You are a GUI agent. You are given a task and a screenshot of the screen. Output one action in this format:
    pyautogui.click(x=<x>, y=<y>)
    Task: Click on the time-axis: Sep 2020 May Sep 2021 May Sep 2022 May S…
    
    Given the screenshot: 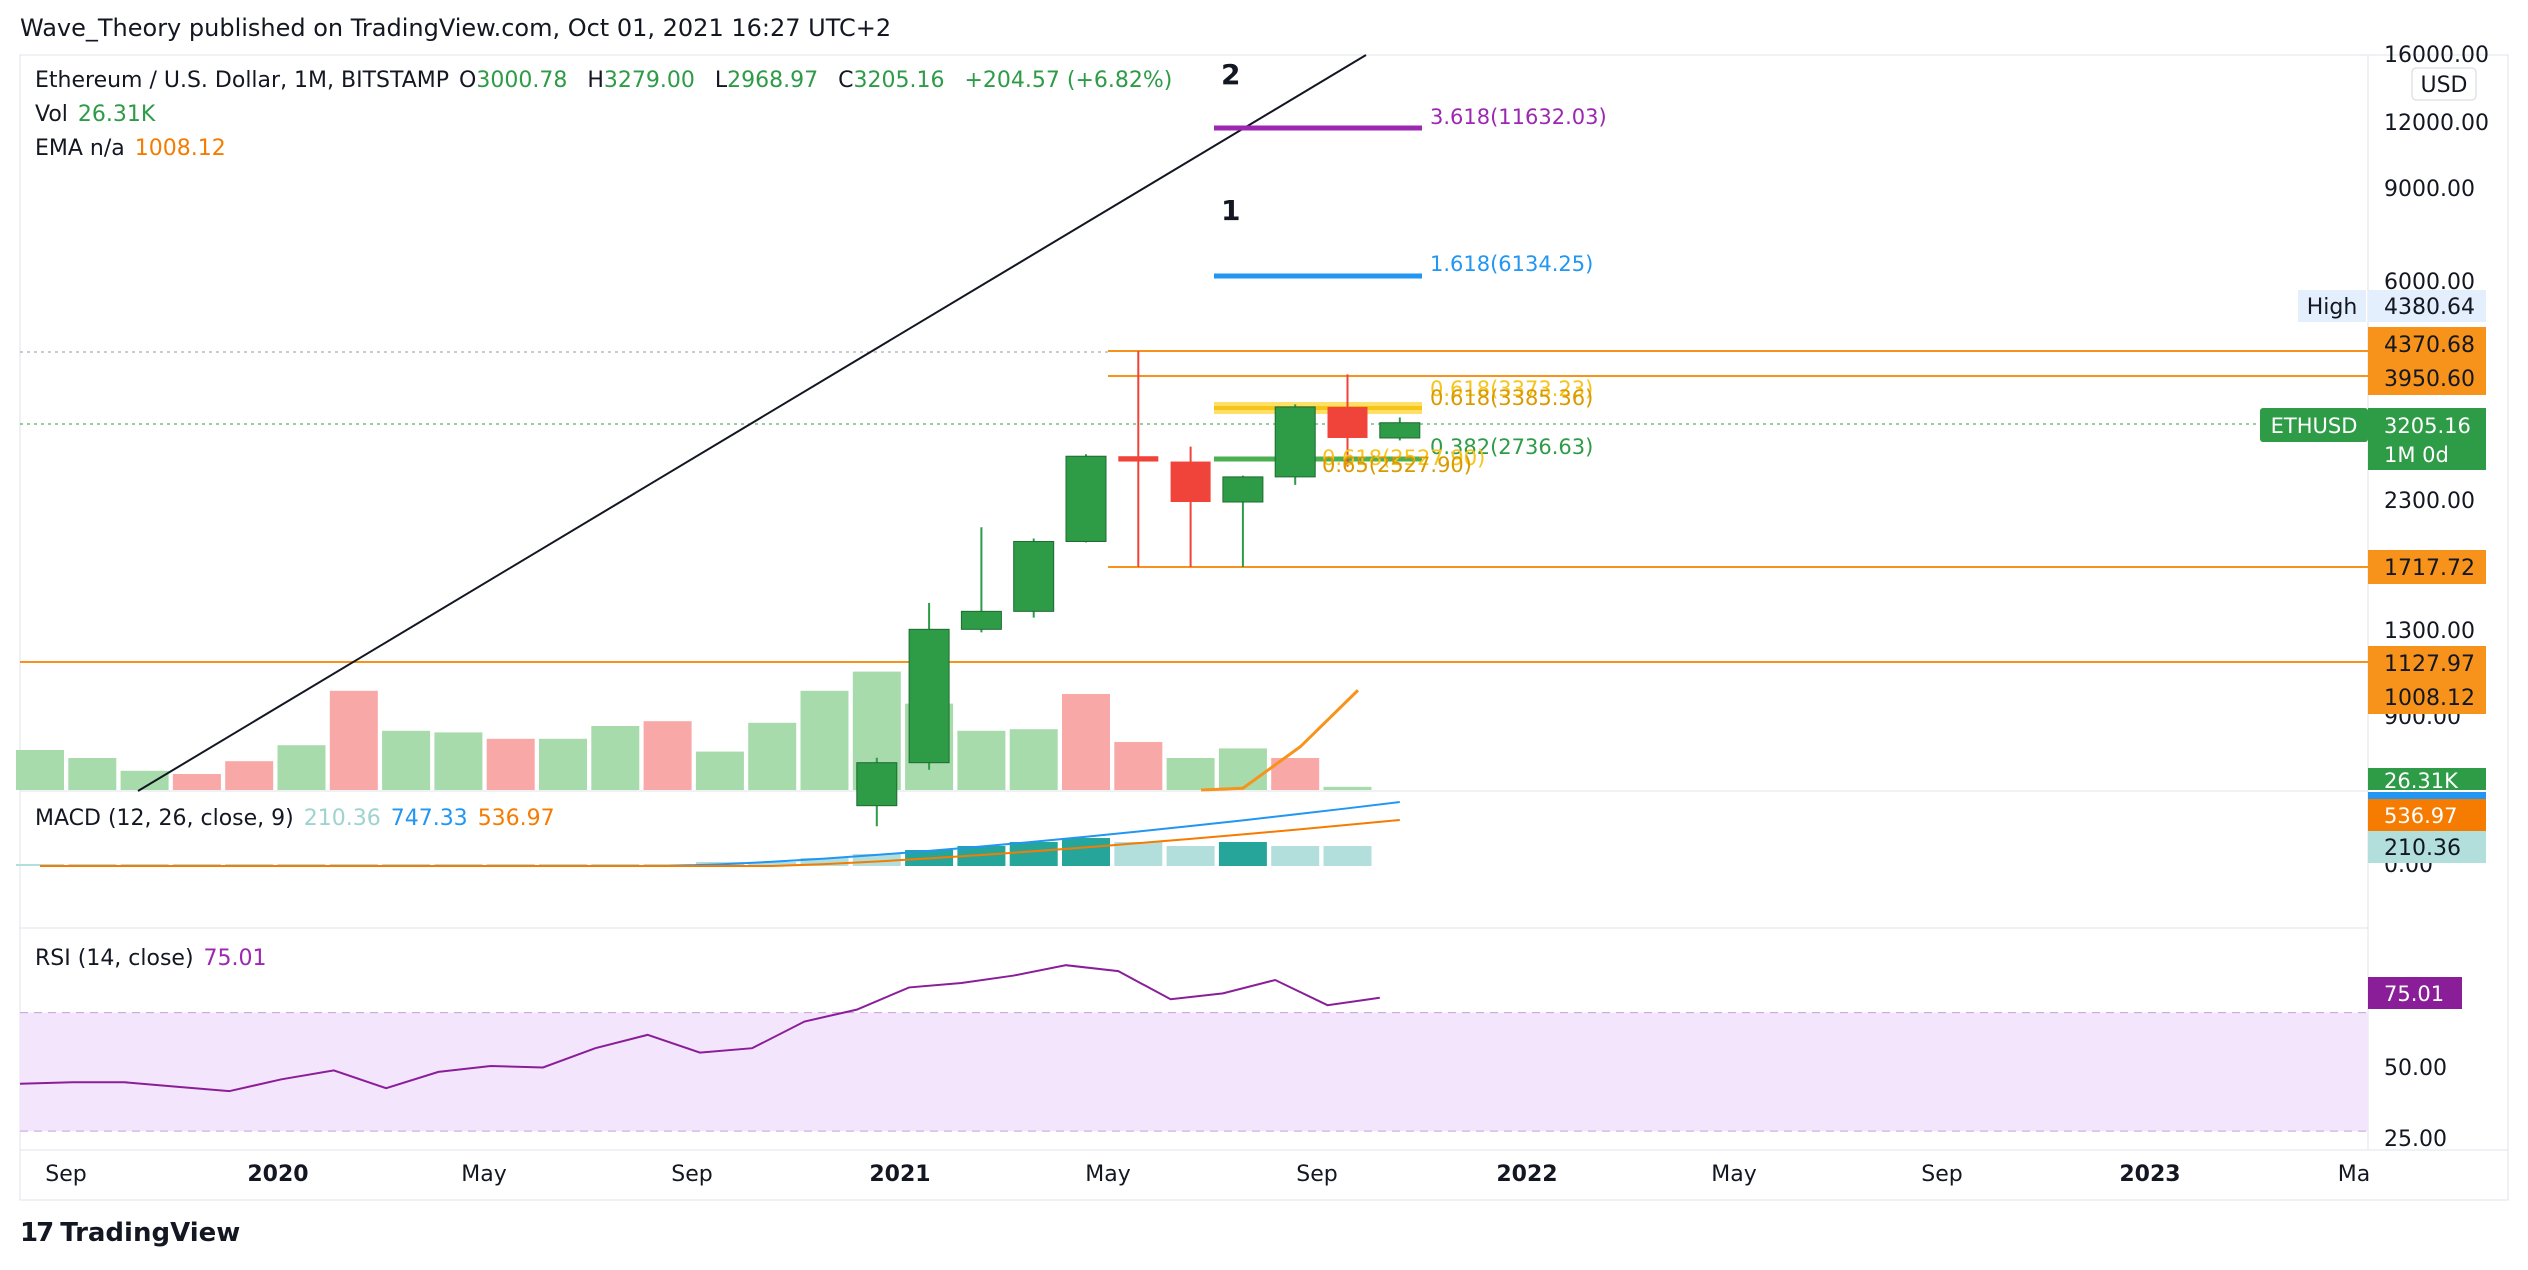 What is the action you would take?
    pyautogui.click(x=1207, y=1174)
    